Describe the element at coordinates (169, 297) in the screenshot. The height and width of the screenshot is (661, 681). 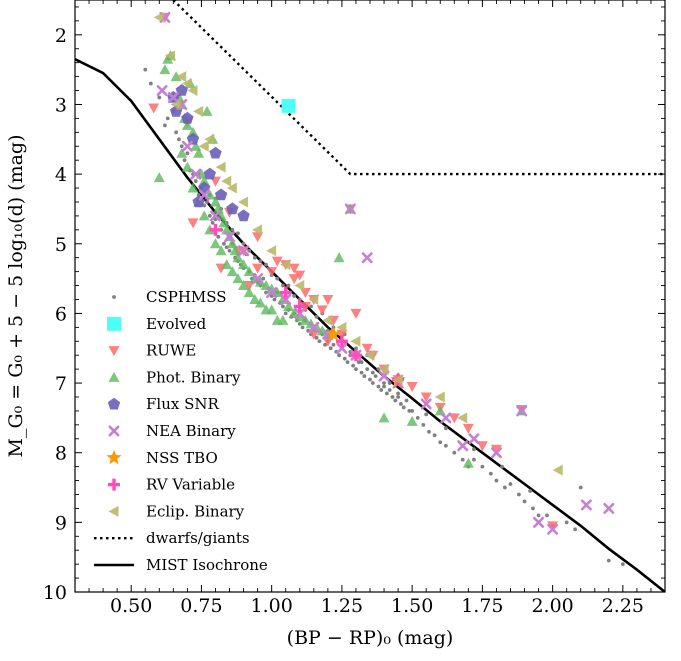
I see `legend-item-csphmss: CSPHMSS` at that location.